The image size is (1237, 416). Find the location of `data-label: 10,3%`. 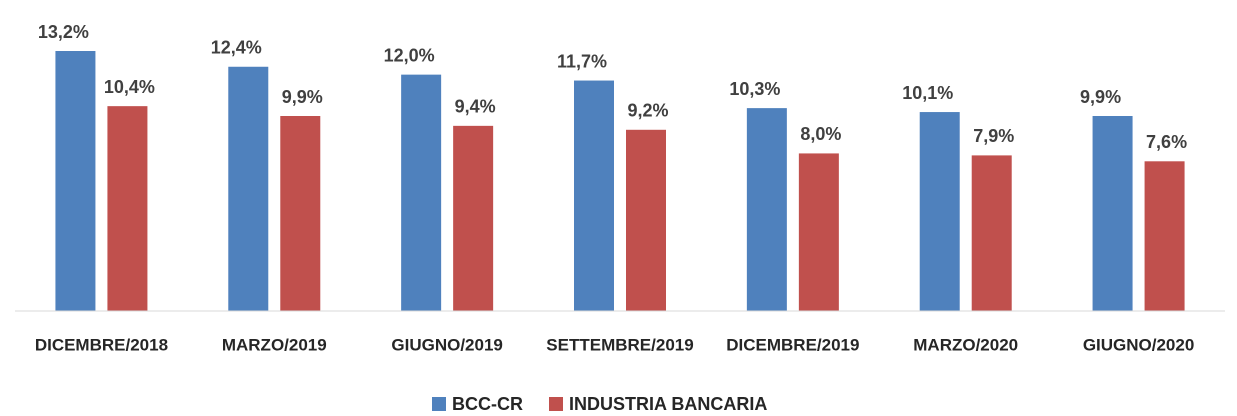

data-label: 10,3% is located at coordinates (754, 89).